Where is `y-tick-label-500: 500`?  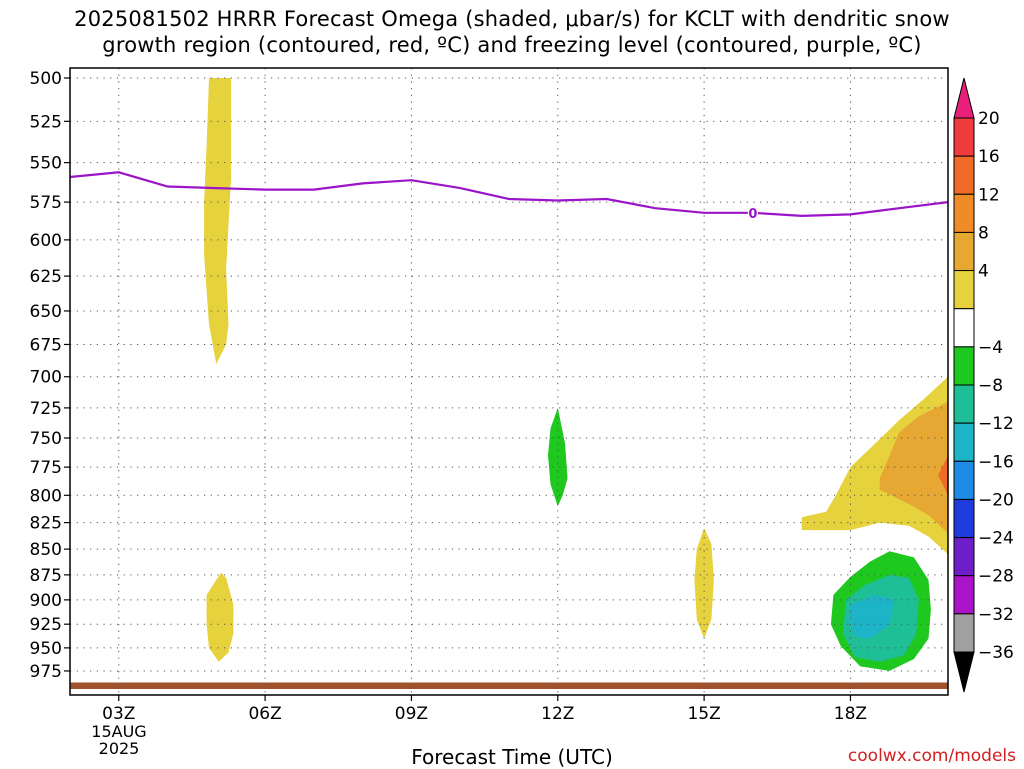 y-tick-label-500: 500 is located at coordinates (46, 79).